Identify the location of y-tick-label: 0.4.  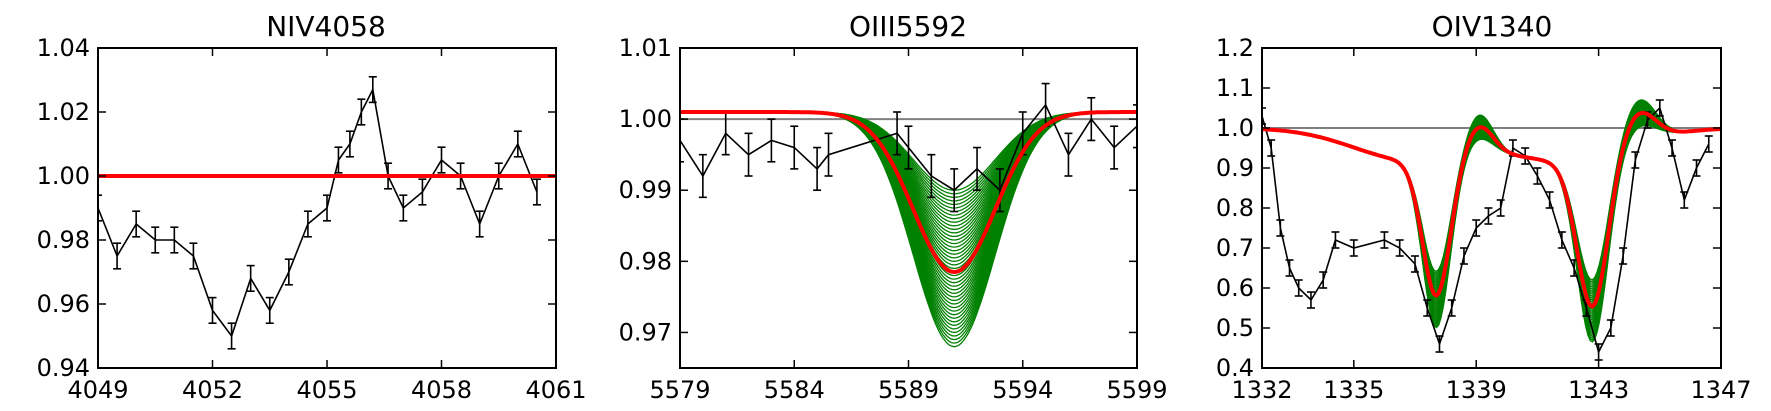
(1235, 368).